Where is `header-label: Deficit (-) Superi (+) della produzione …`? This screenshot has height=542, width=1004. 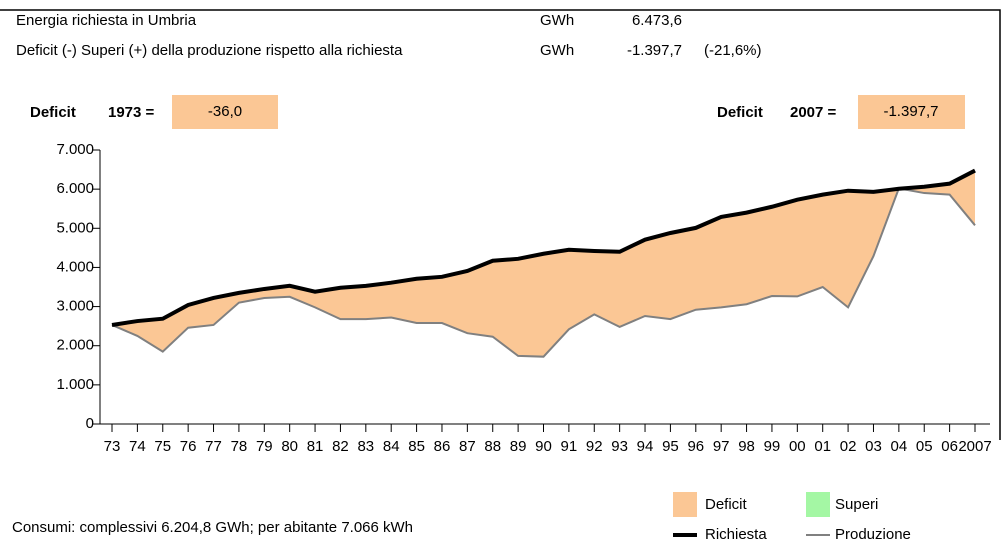 header-label: Deficit (-) Superi (+) della produzione … is located at coordinates (209, 50).